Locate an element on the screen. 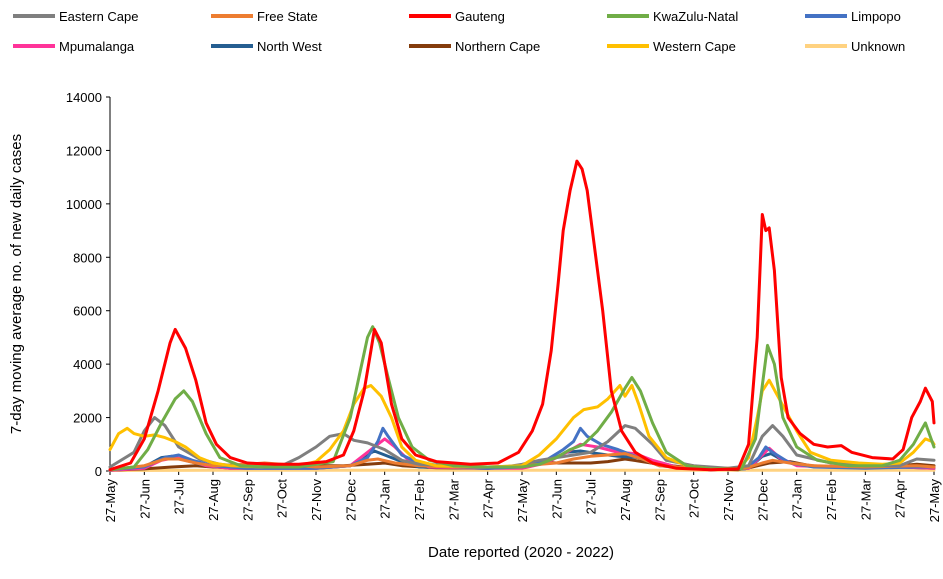  y-tick-label: 6000 is located at coordinates (87, 311).